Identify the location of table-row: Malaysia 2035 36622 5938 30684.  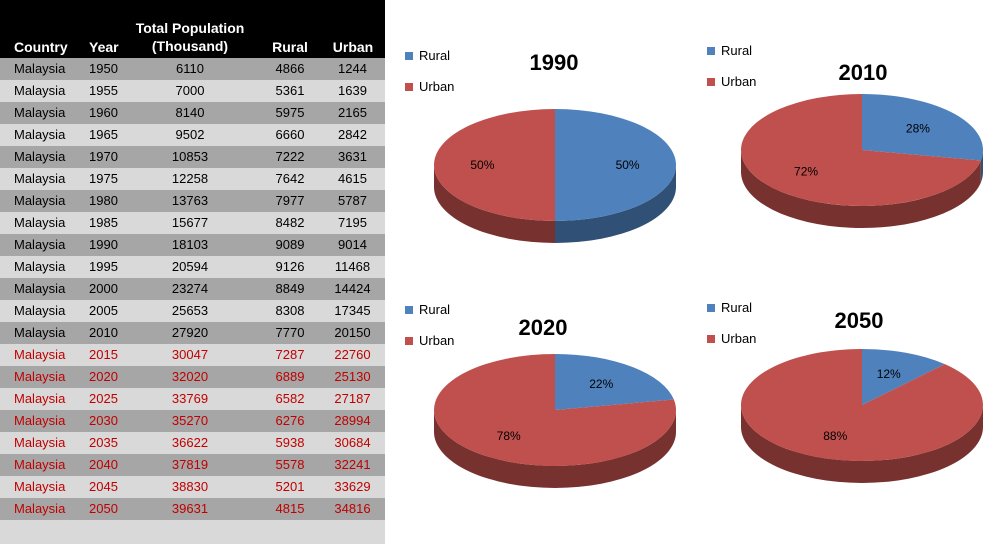
(192, 443).